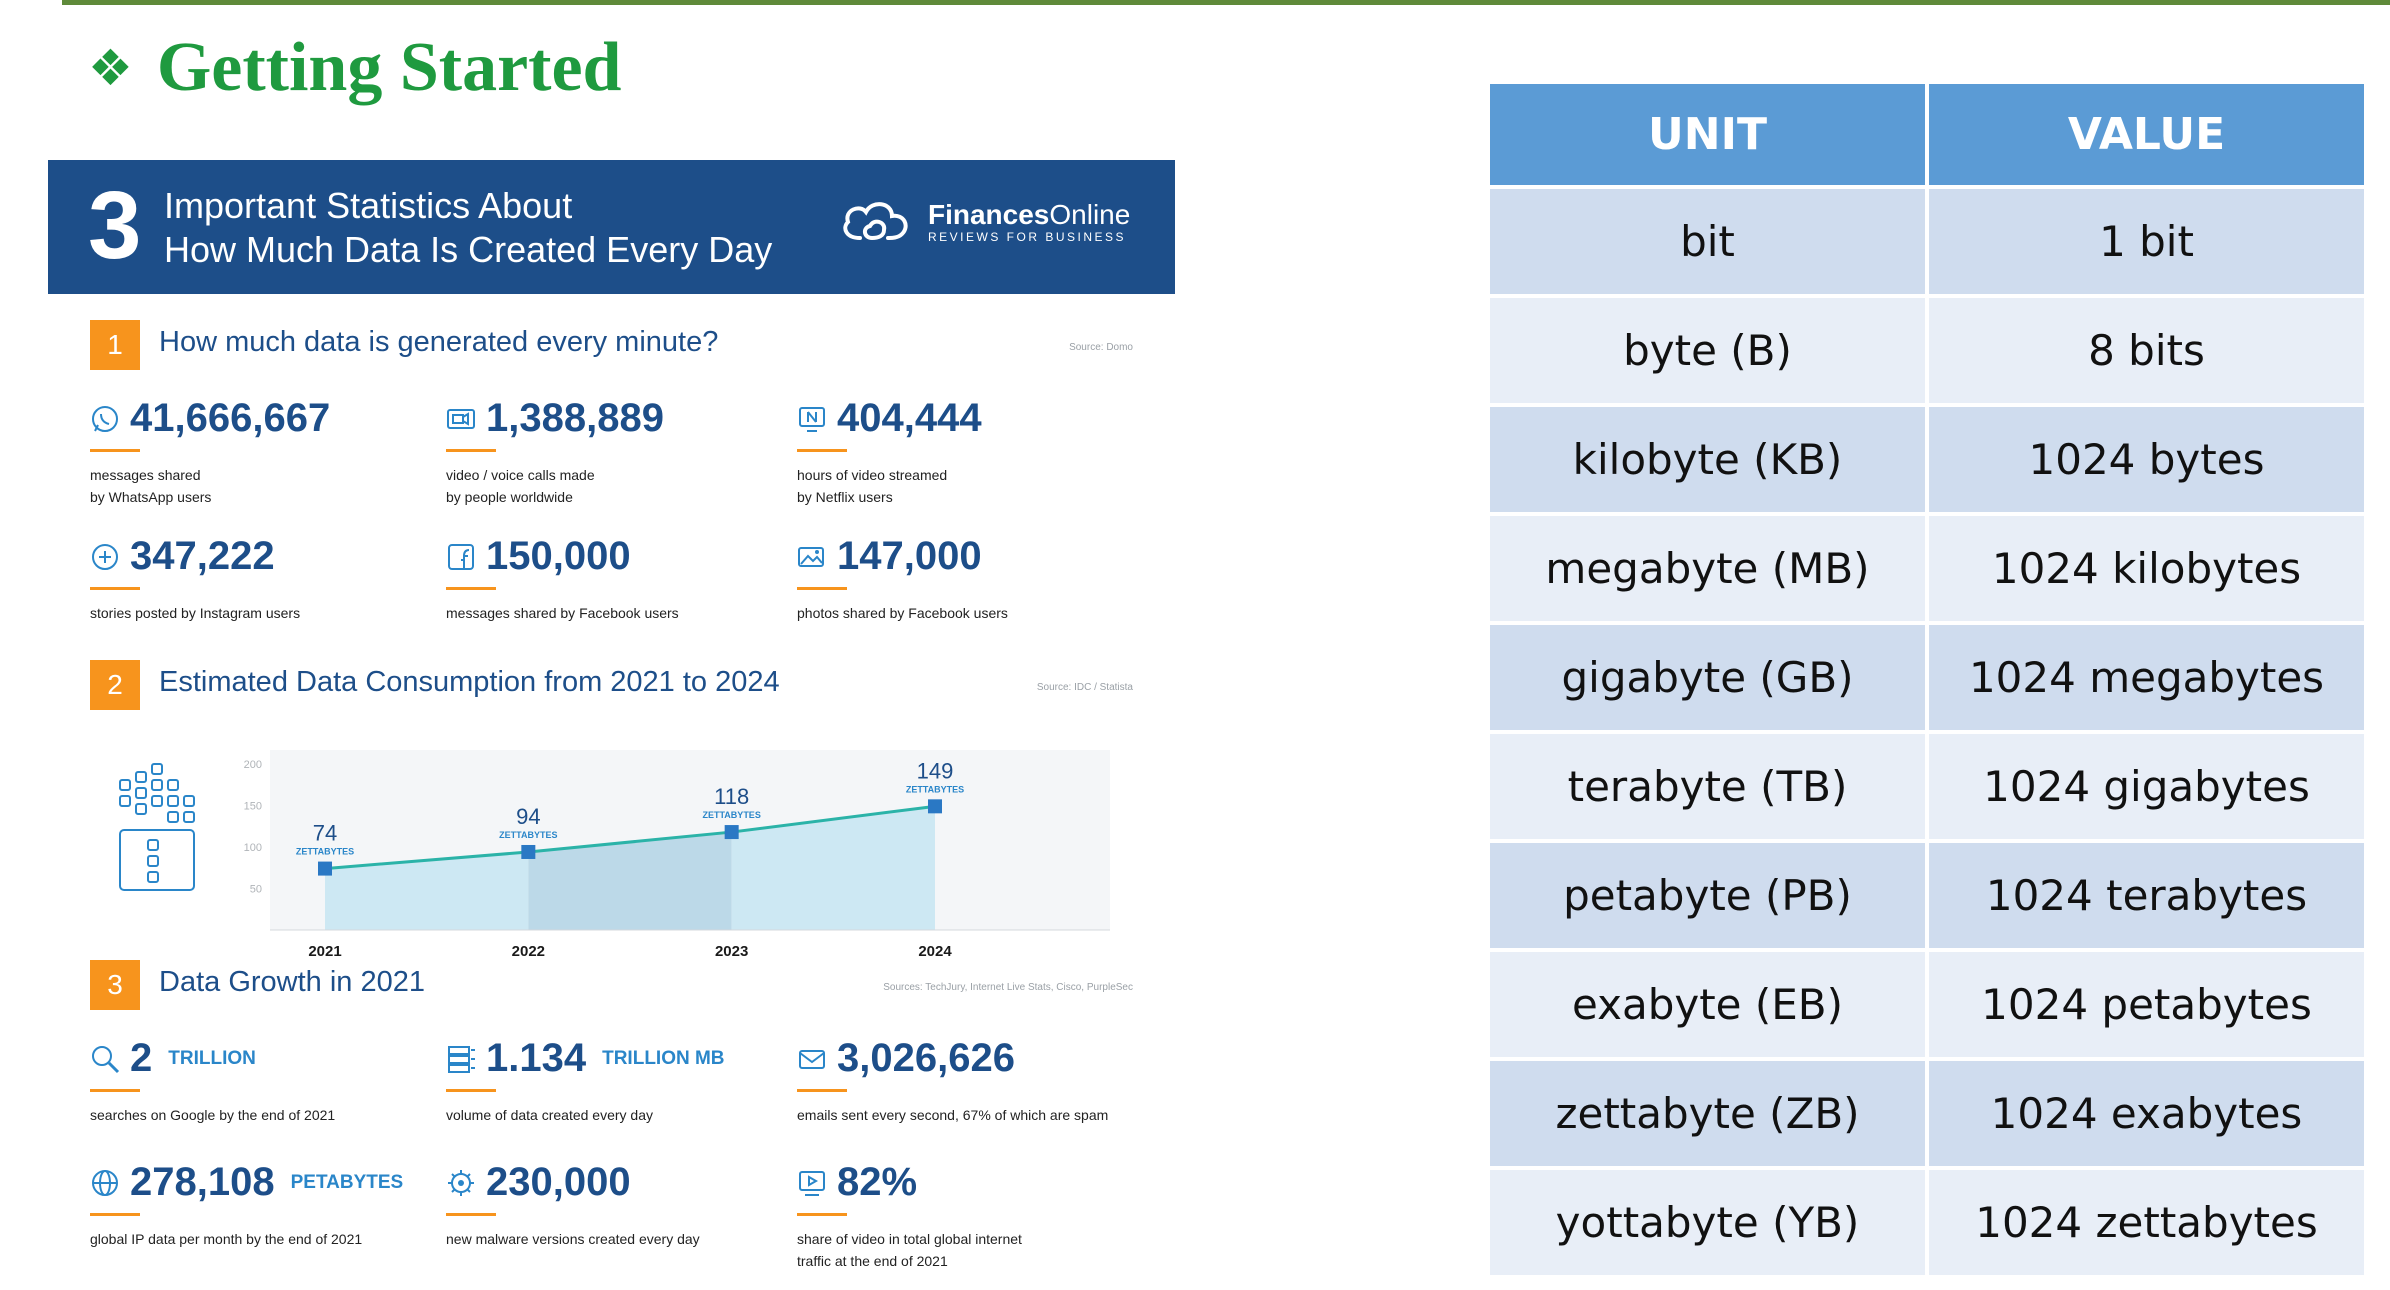 This screenshot has width=2390, height=1290. Describe the element at coordinates (354, 68) in the screenshot. I see `slide-title: ❖ Getting Started` at that location.